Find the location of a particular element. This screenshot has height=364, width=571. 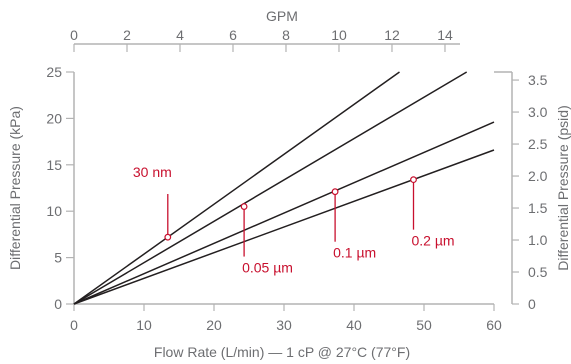

x-tick-label: 40 is located at coordinates (354, 325).